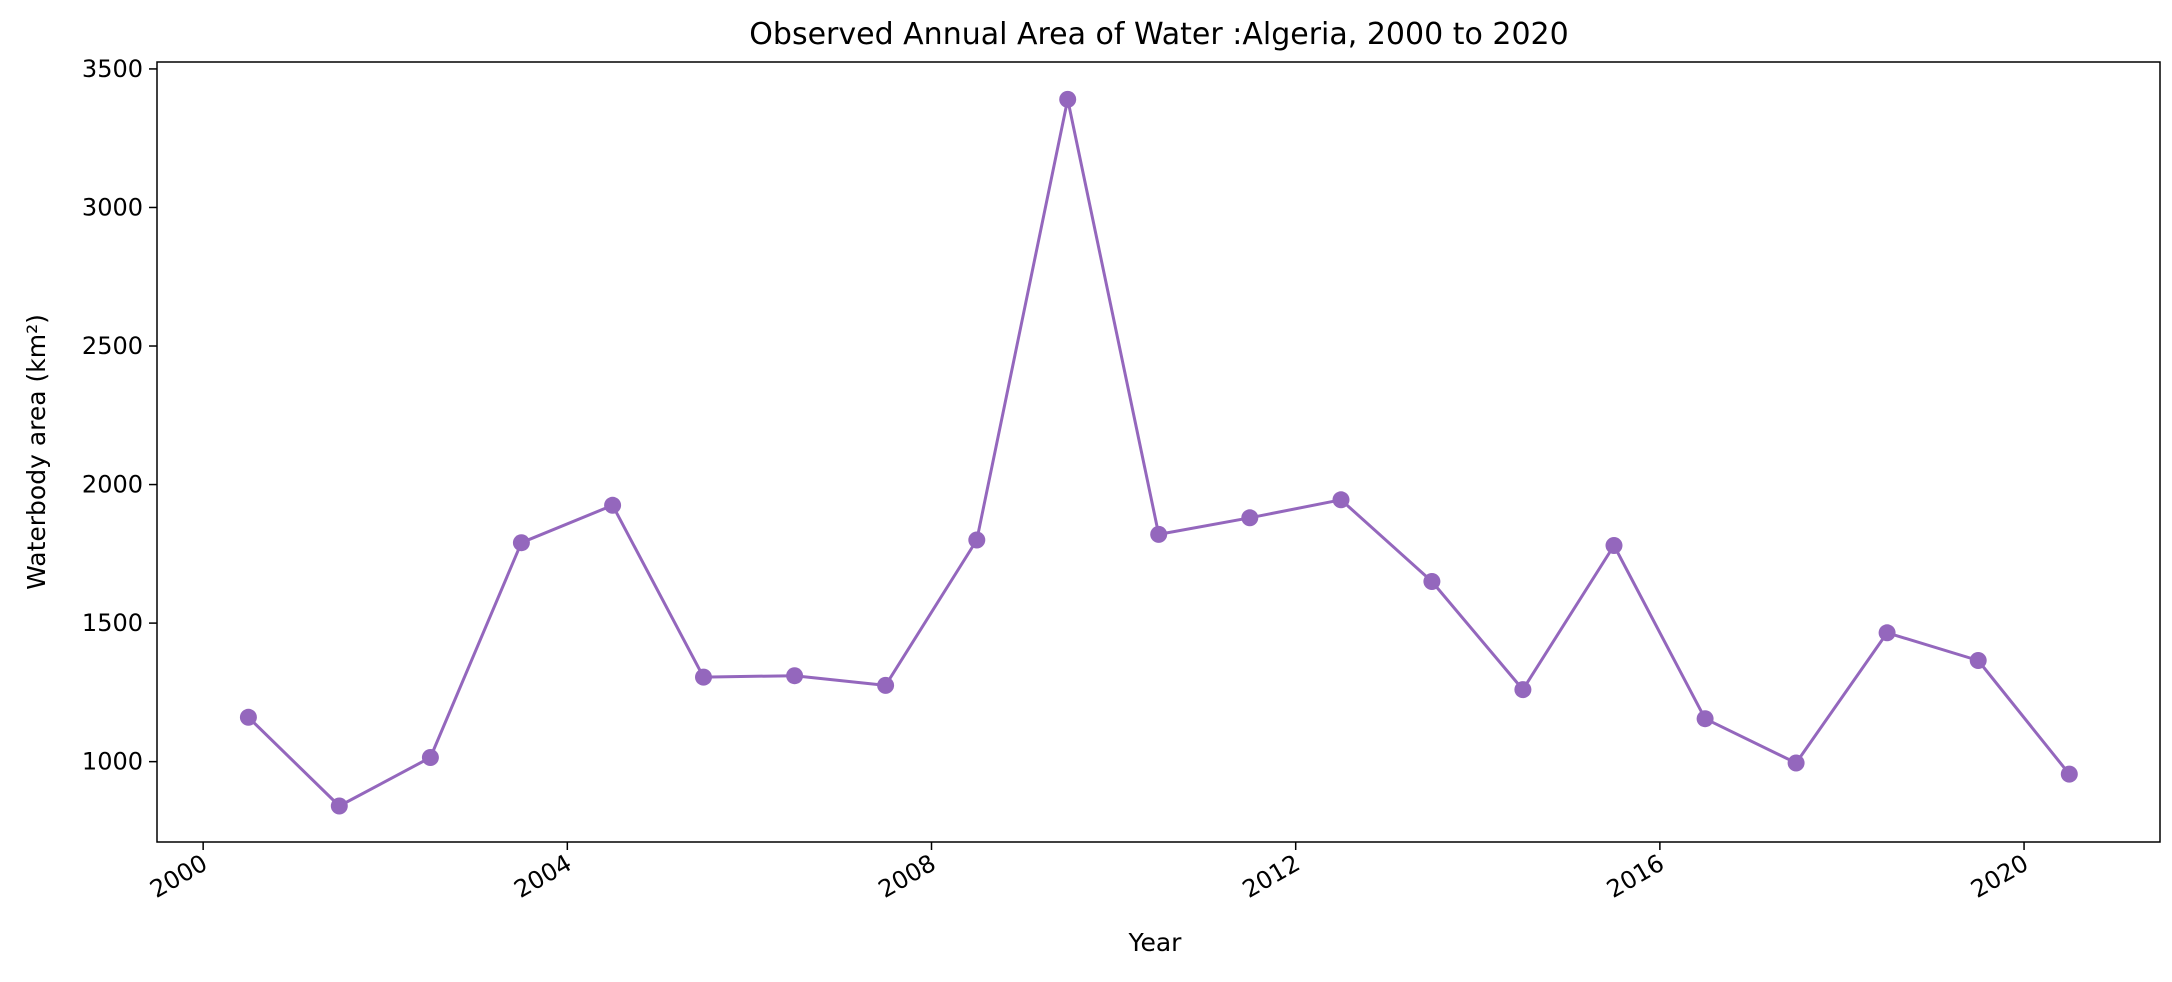  Describe the element at coordinates (178, 876) in the screenshot. I see `x-tick-label: 2000` at that location.